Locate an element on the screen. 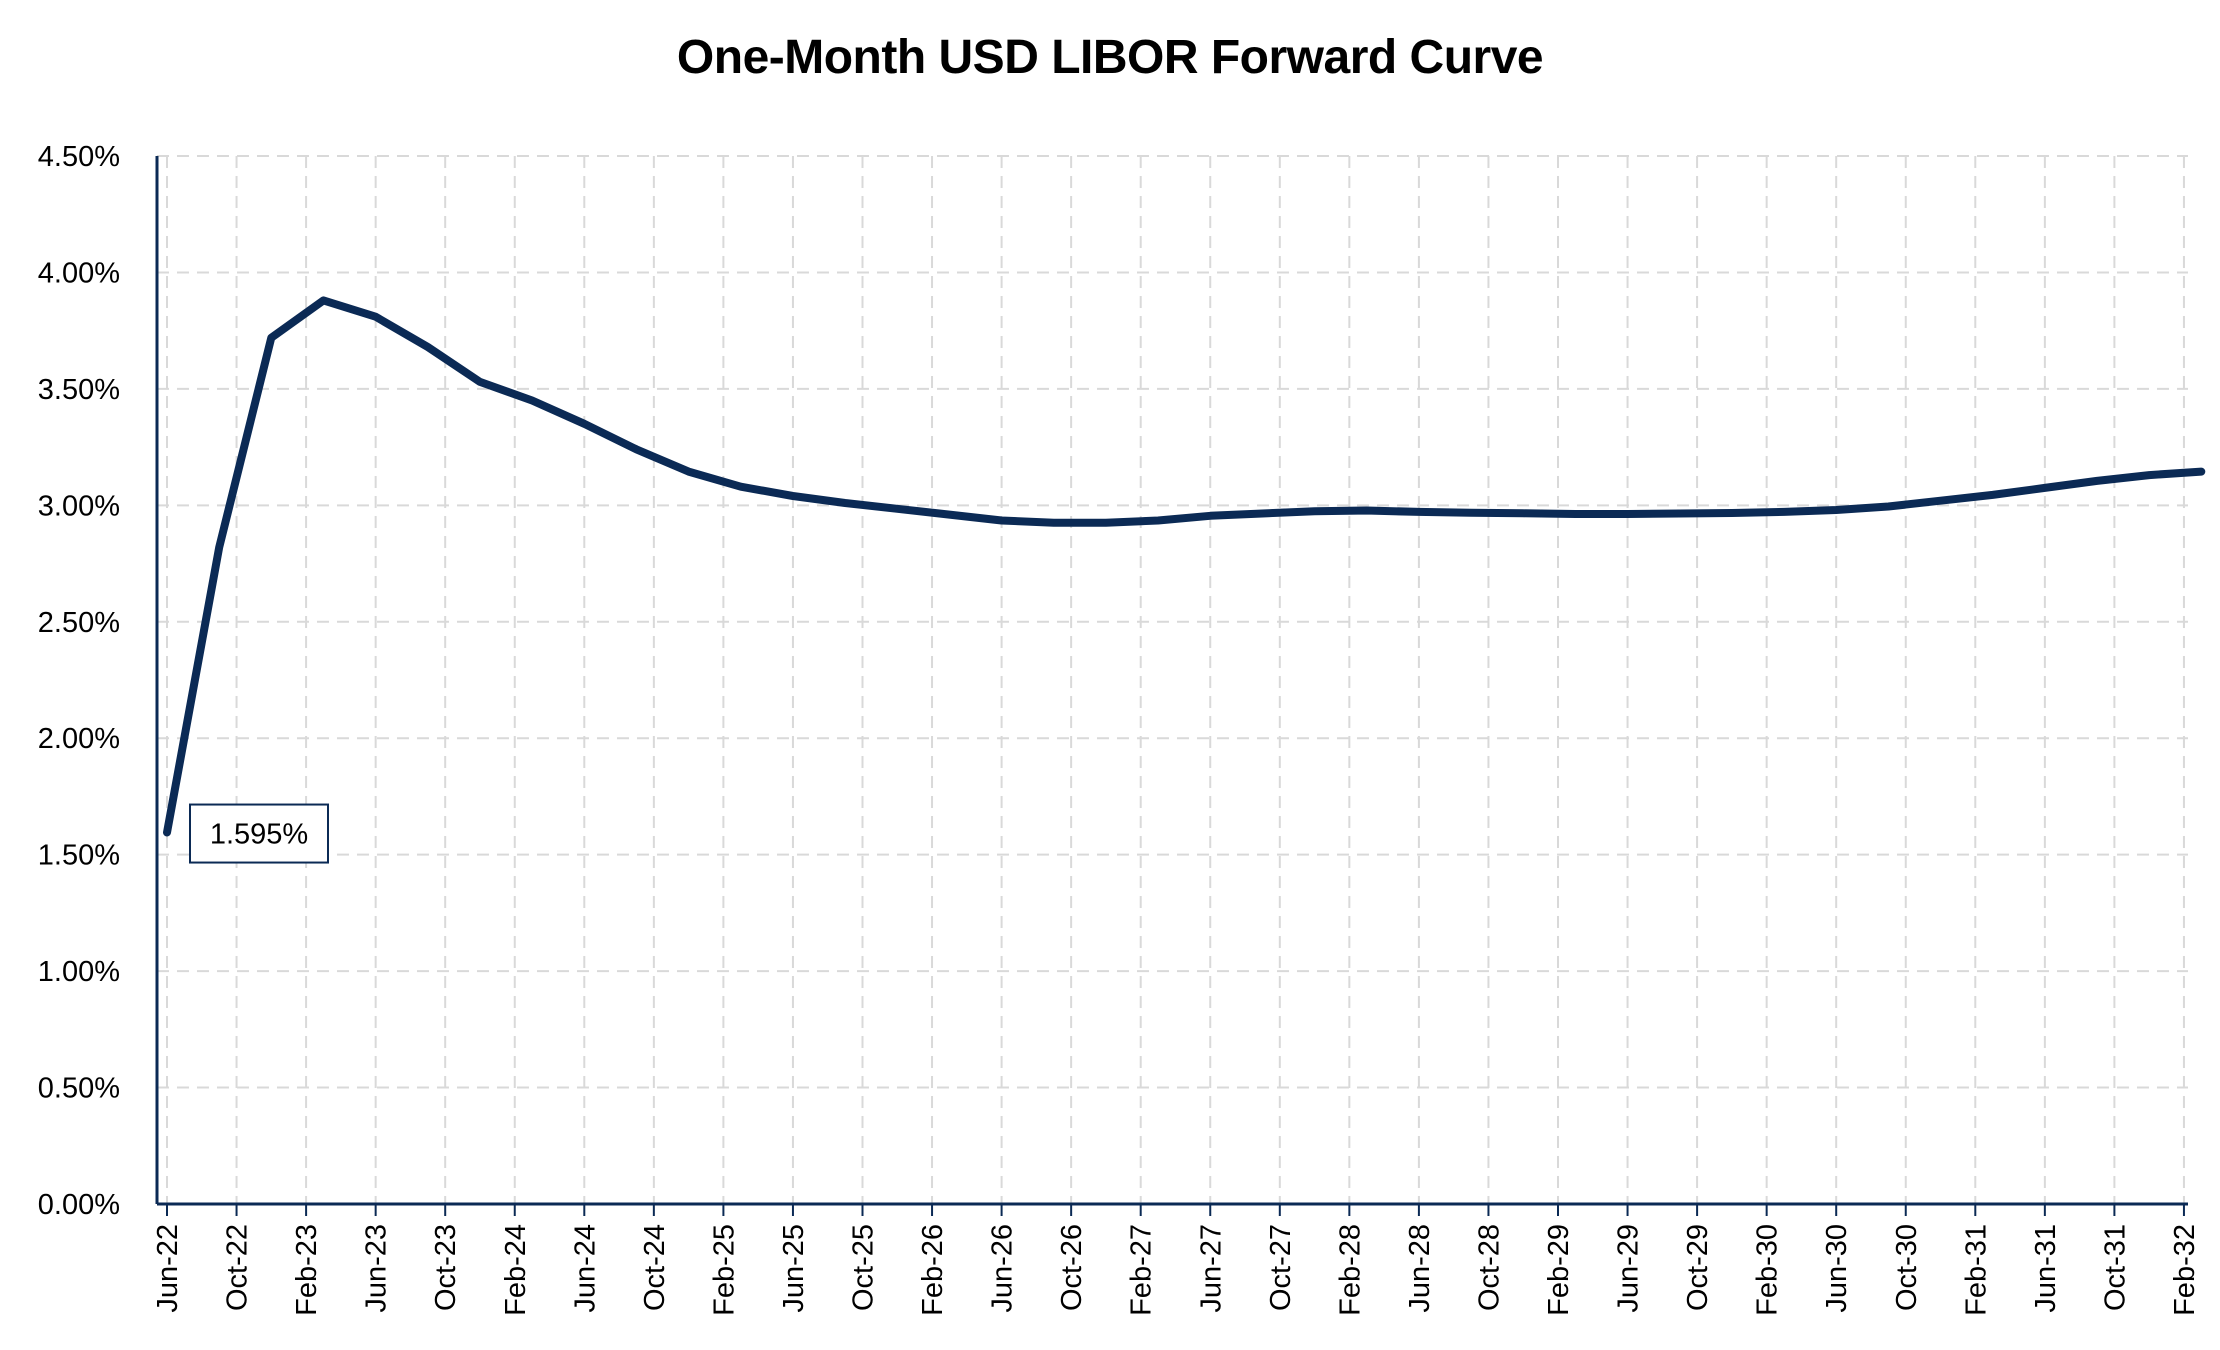 The image size is (2220, 1350). x-tick-label: Oct-31 is located at coordinates (2115, 1267).